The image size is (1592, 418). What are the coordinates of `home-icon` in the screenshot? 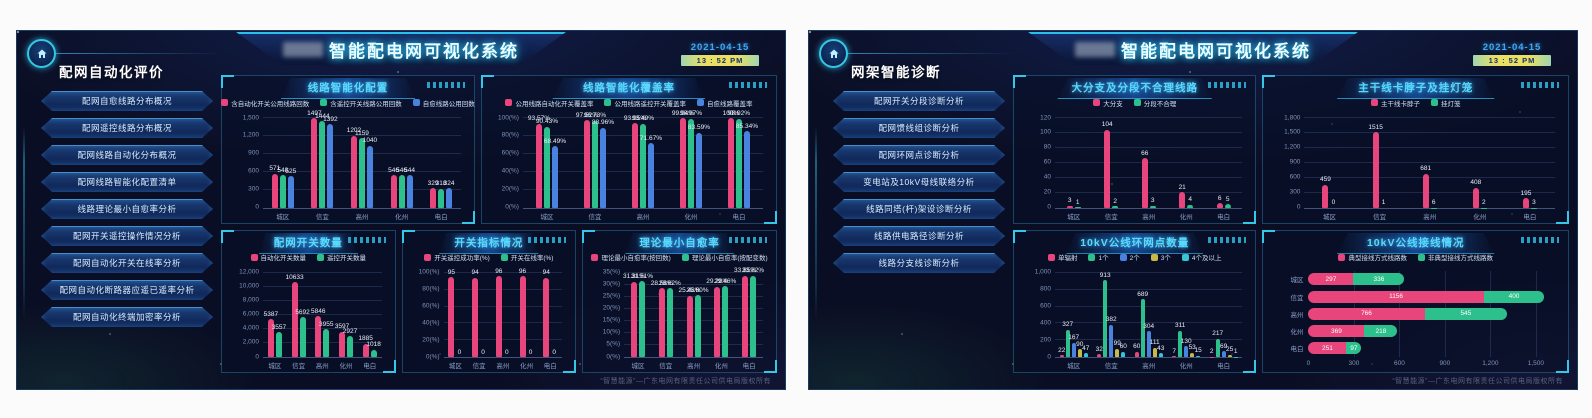 It's located at (41, 53).